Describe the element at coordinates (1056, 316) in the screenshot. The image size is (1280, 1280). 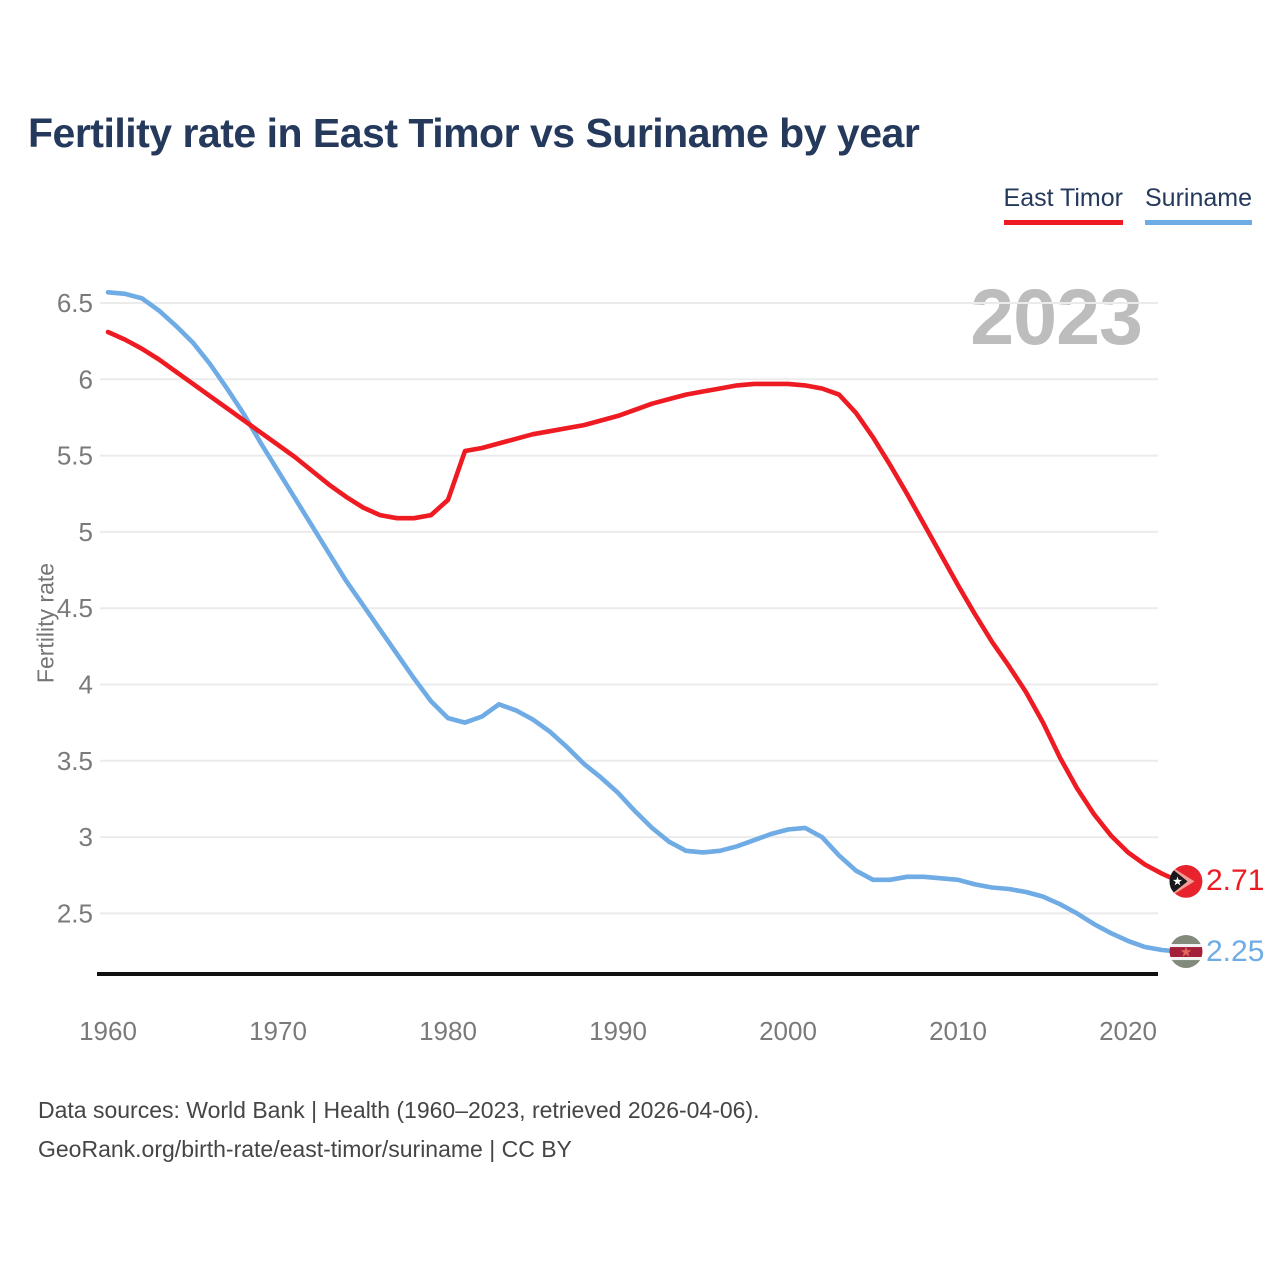
I see `watermark-year: 2023` at that location.